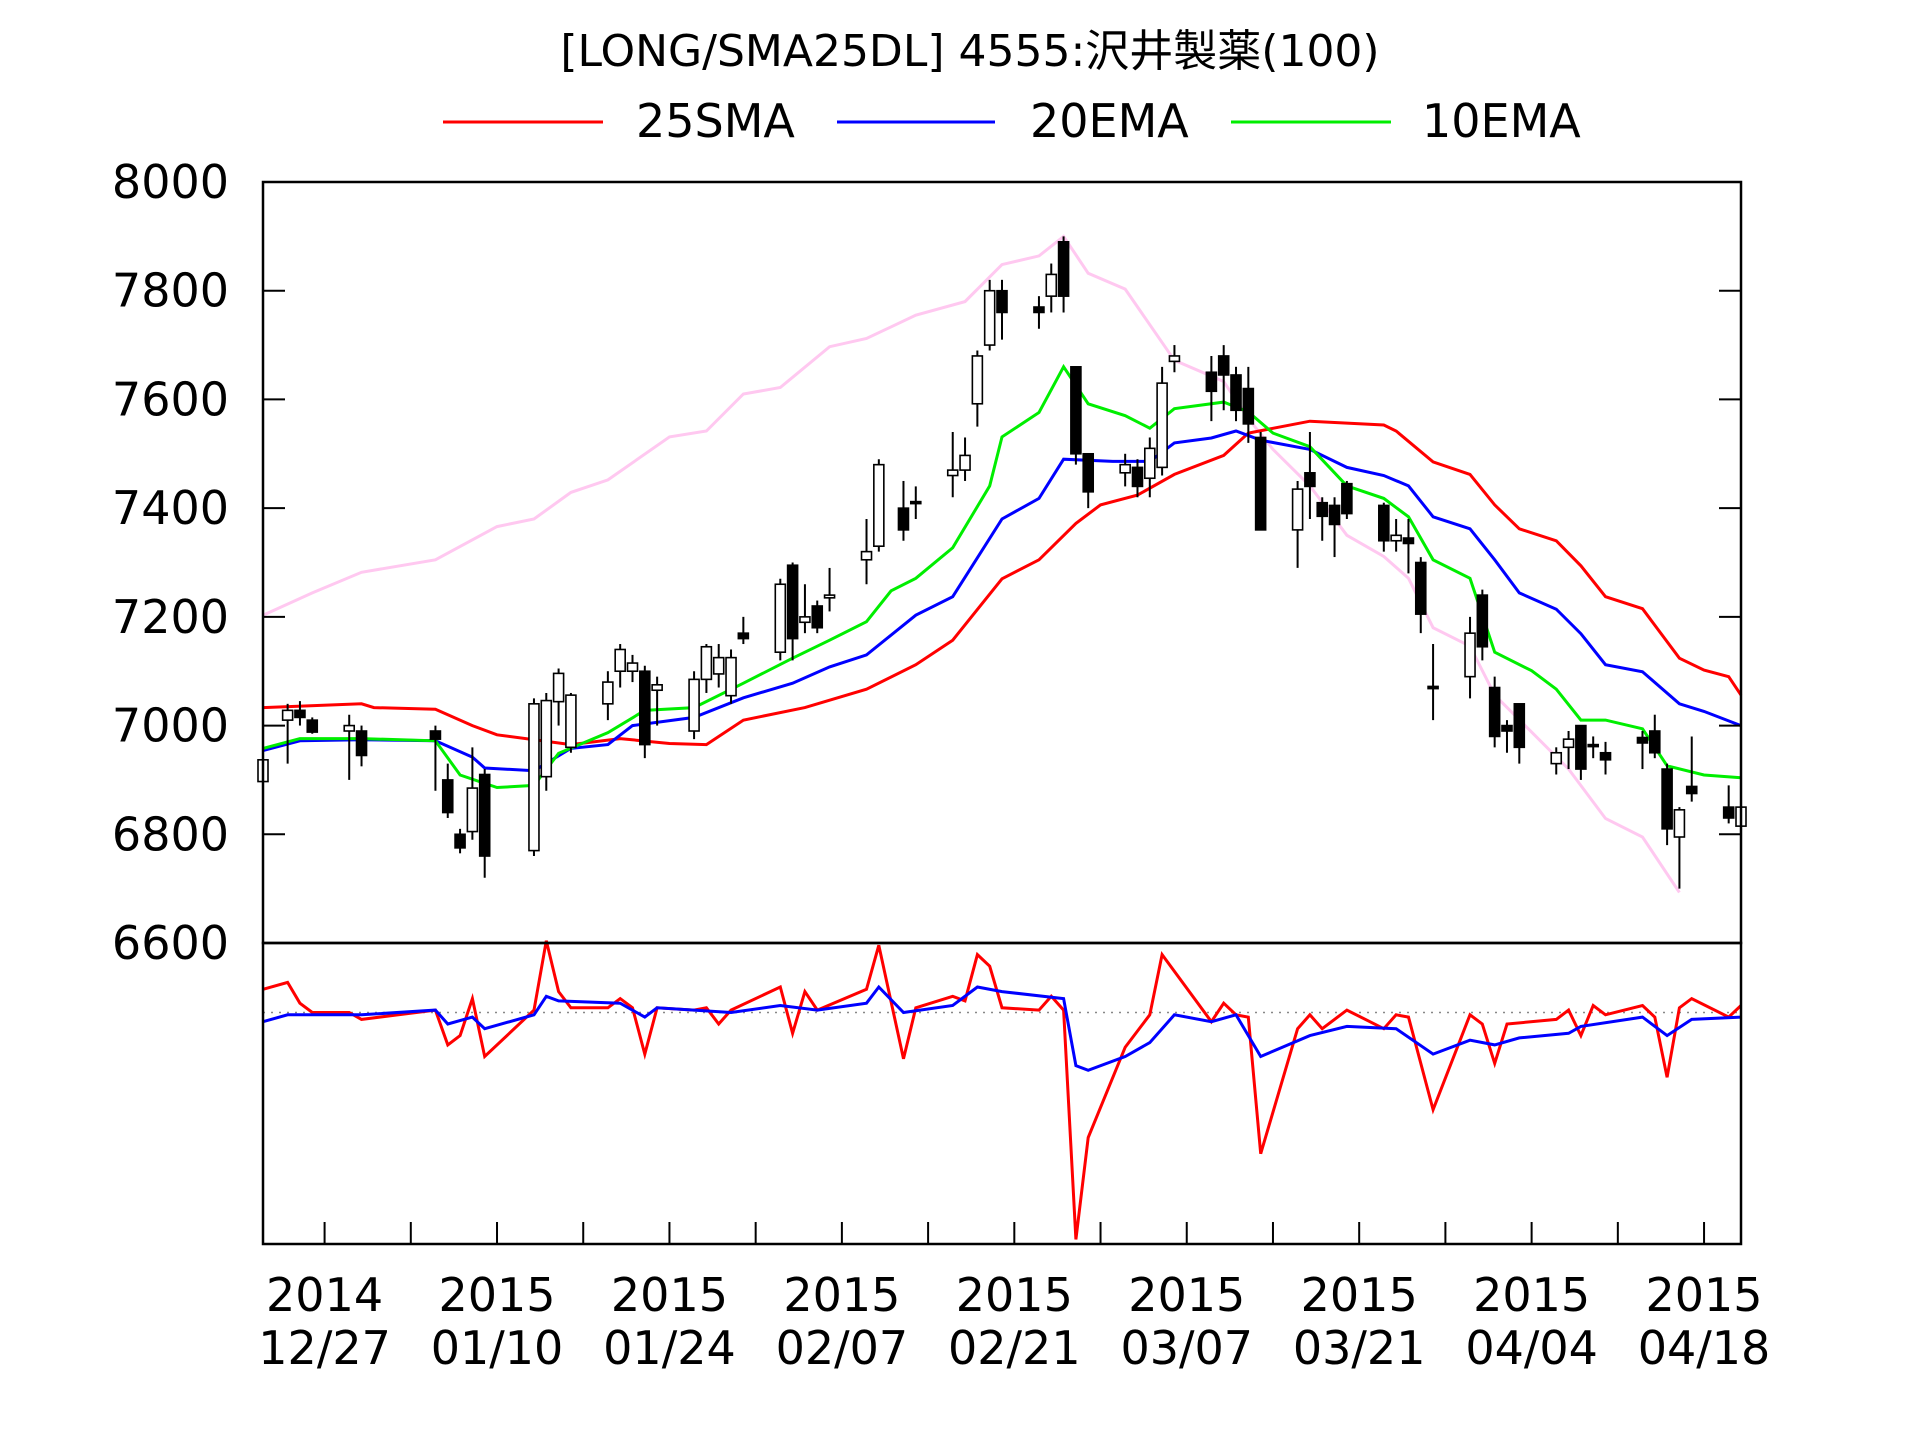 The height and width of the screenshot is (1440, 1920). I want to click on y-tick-label: 7400, so click(170, 508).